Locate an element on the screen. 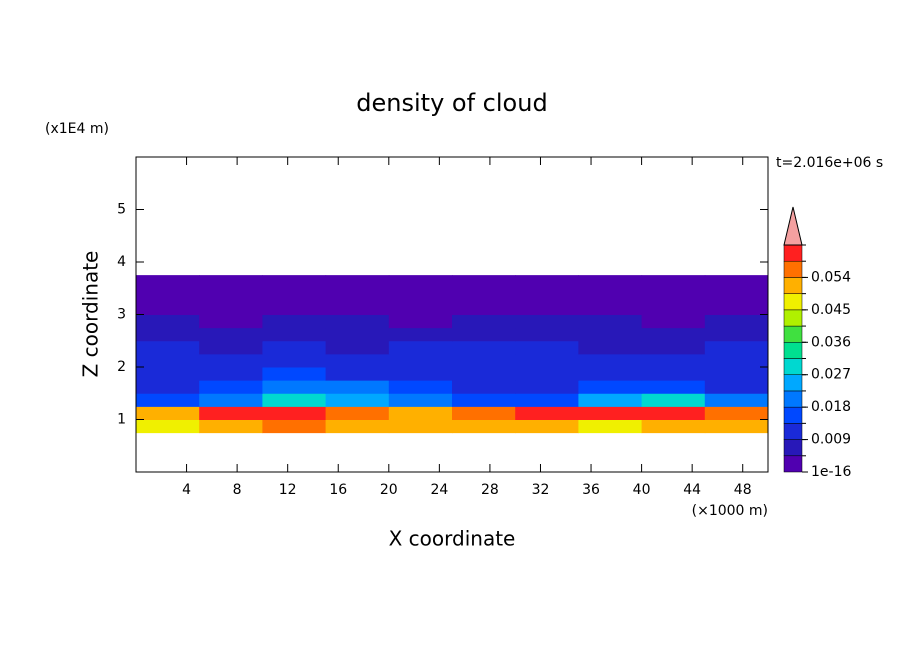 Image resolution: width=904 pixels, height=658 pixels. y-tick-label: 3 is located at coordinates (121, 315).